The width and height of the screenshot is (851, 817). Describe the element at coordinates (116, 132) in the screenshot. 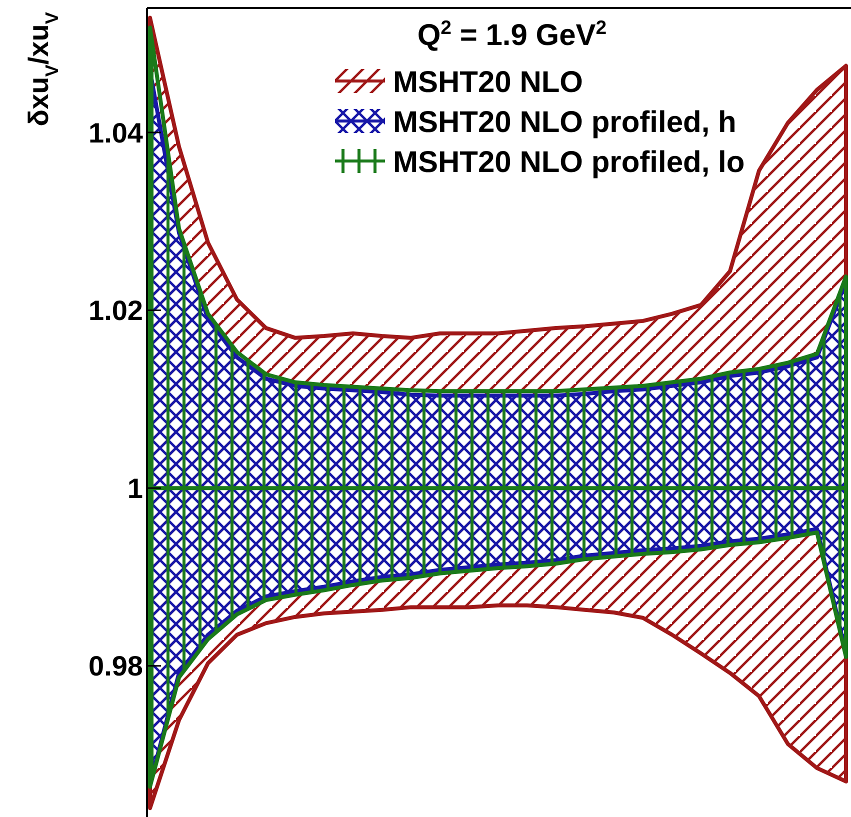

I see `y-tick-label: 1.04` at that location.